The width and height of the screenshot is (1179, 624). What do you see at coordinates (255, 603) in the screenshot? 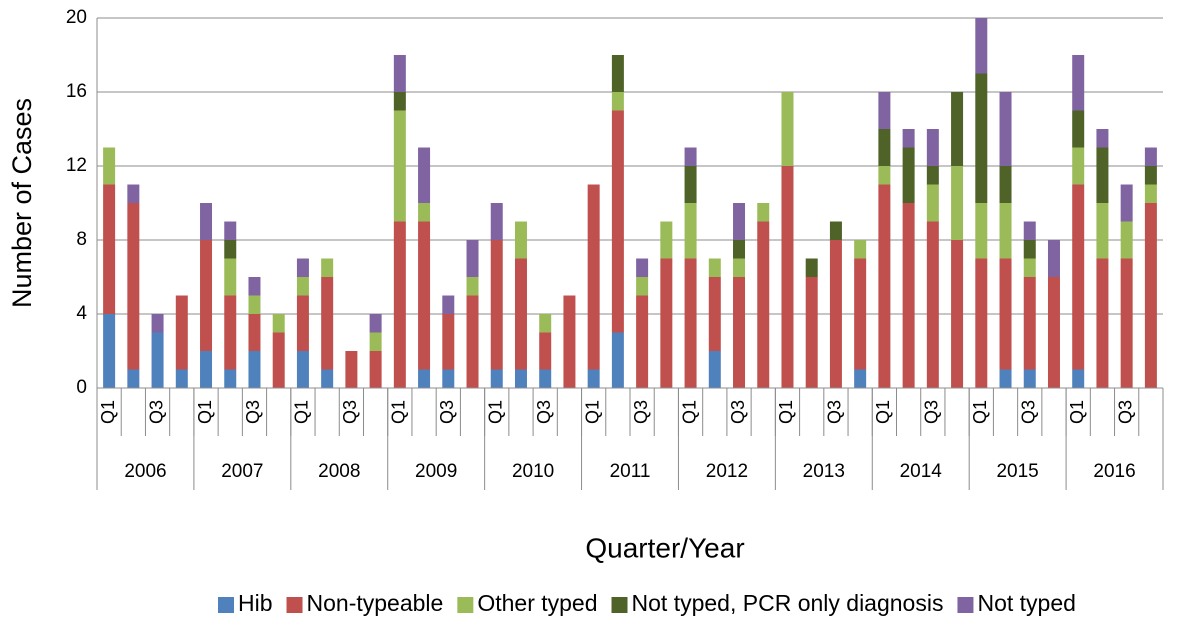
I see `legend-label: Hib` at bounding box center [255, 603].